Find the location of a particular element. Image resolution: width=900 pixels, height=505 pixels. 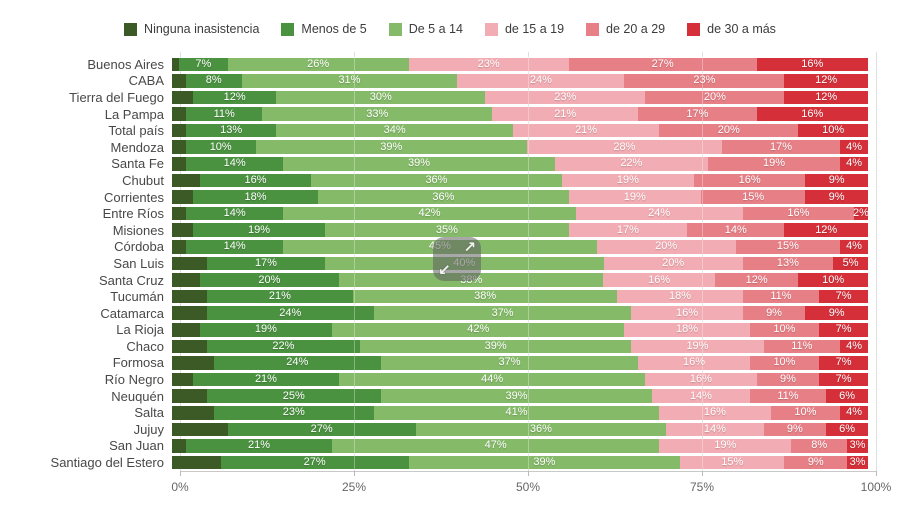

bar-segment: 27% is located at coordinates (314, 462).